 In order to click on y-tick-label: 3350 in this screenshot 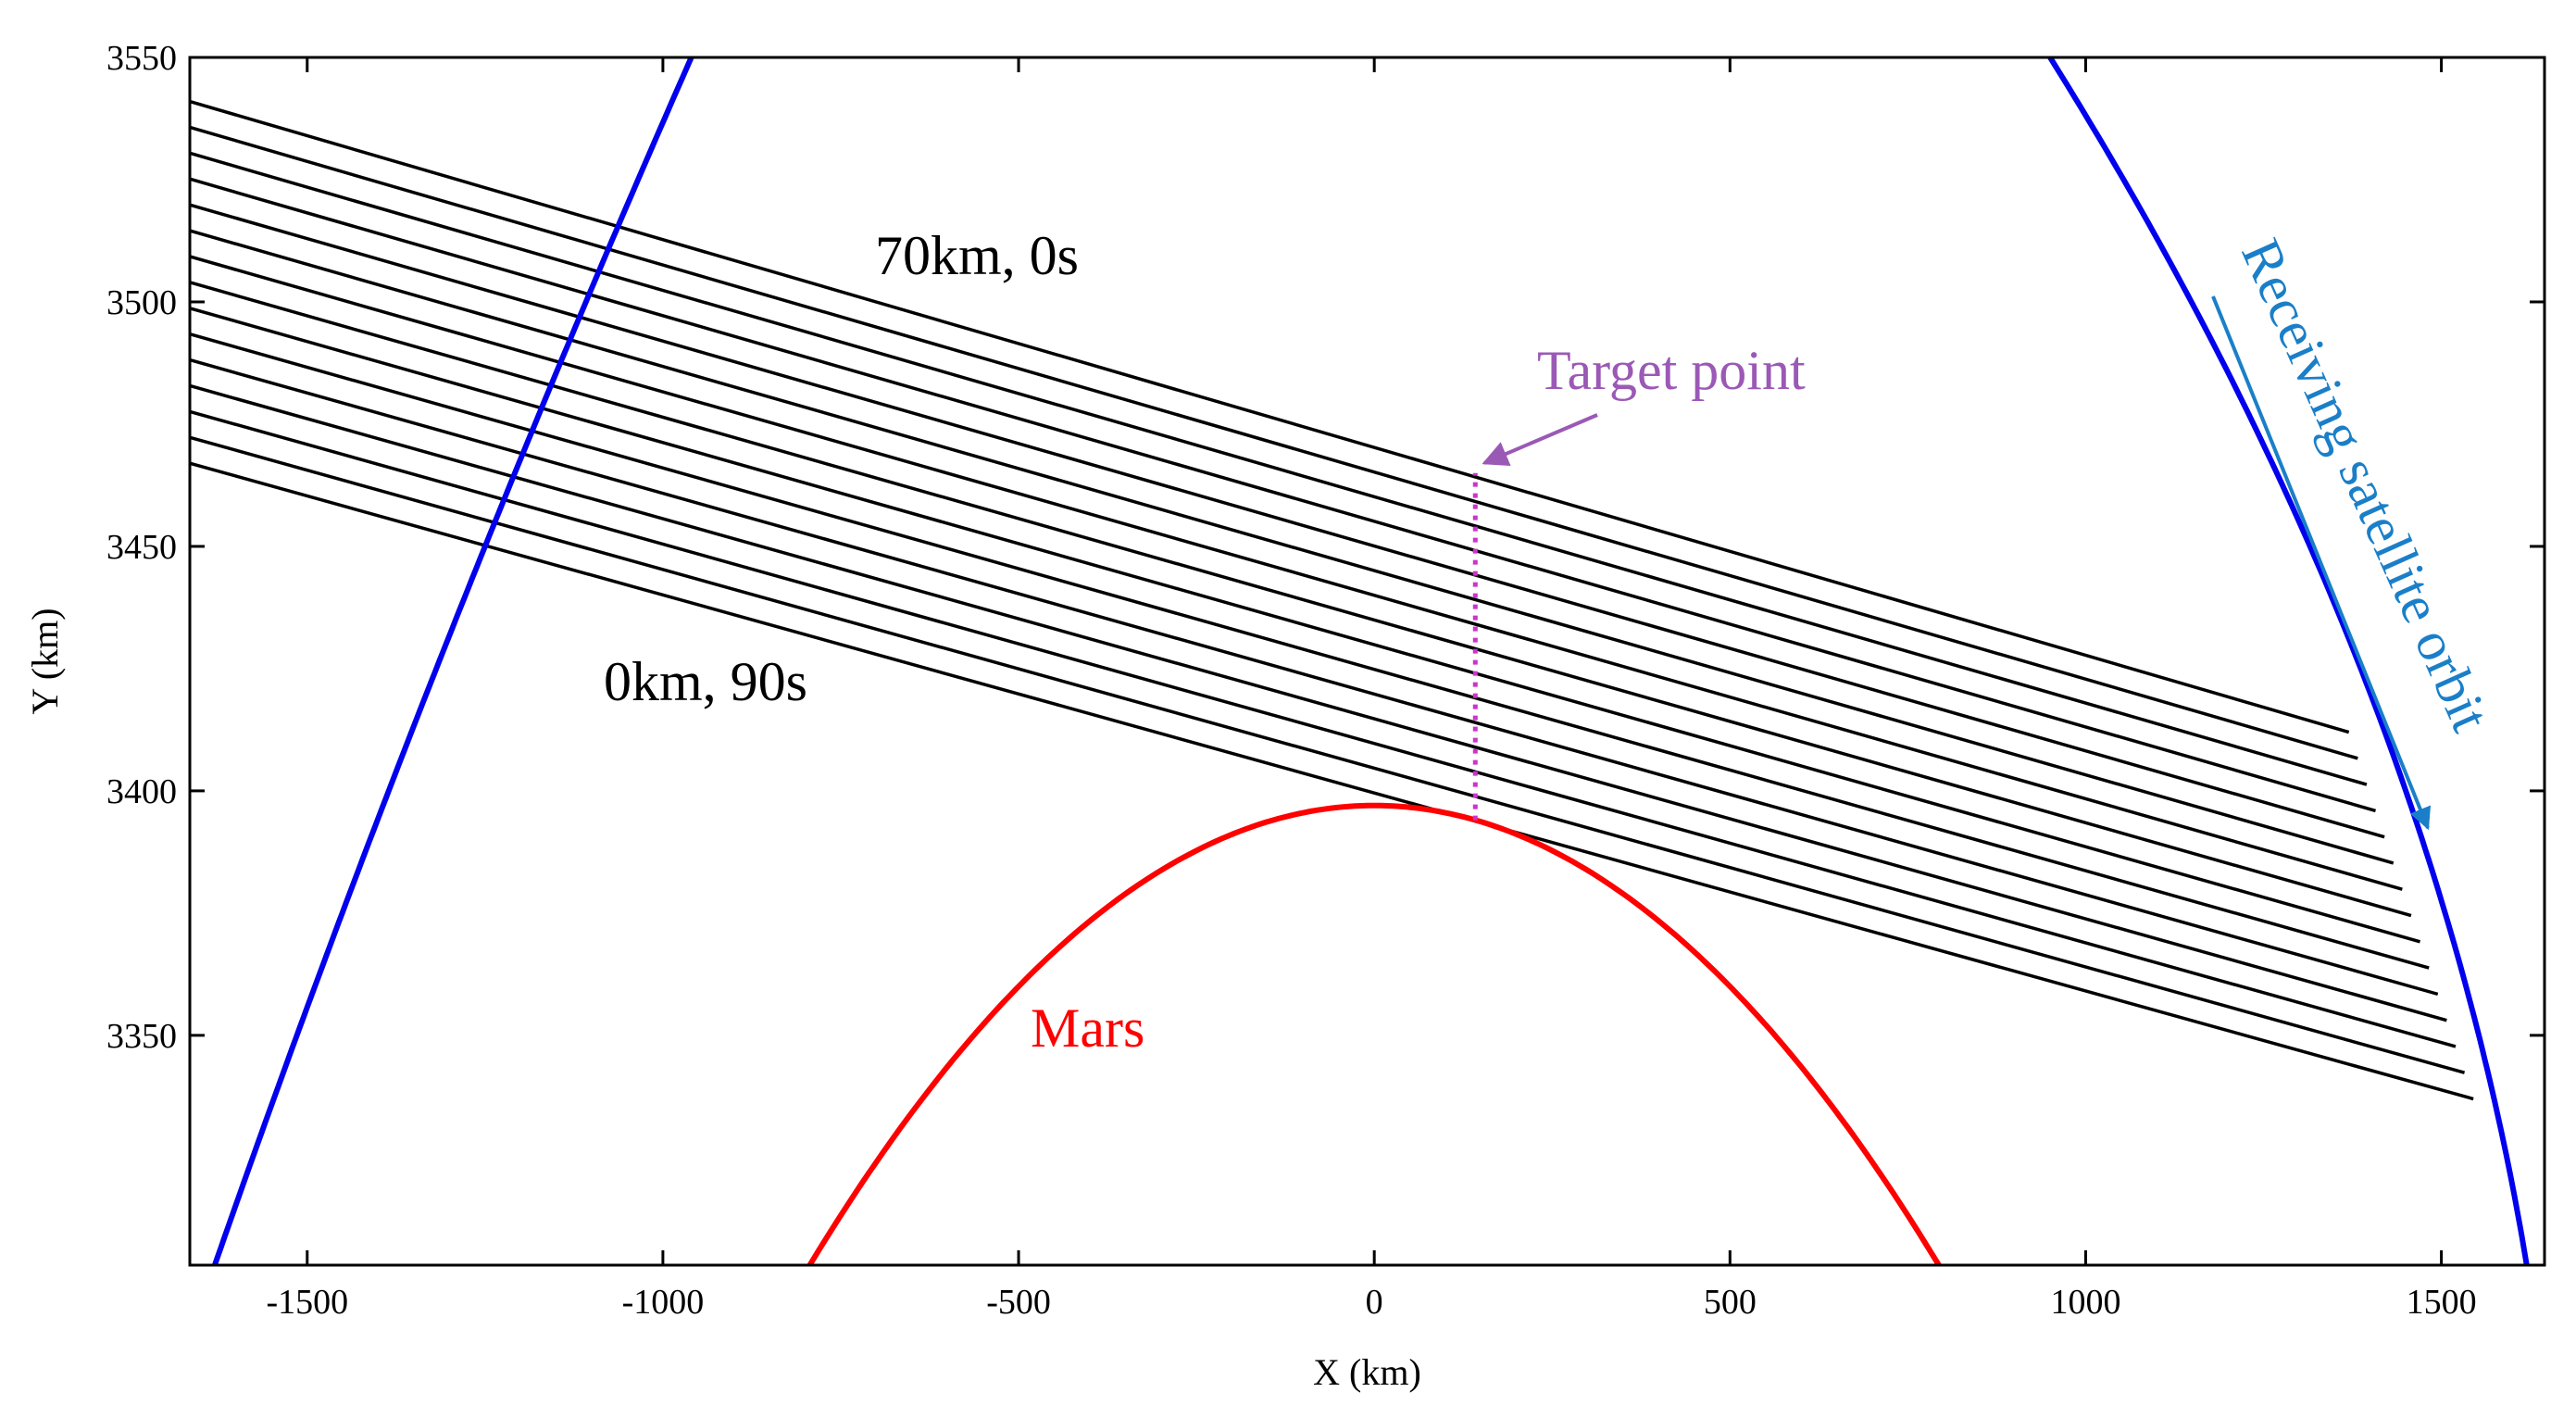, I will do `click(141, 1036)`.